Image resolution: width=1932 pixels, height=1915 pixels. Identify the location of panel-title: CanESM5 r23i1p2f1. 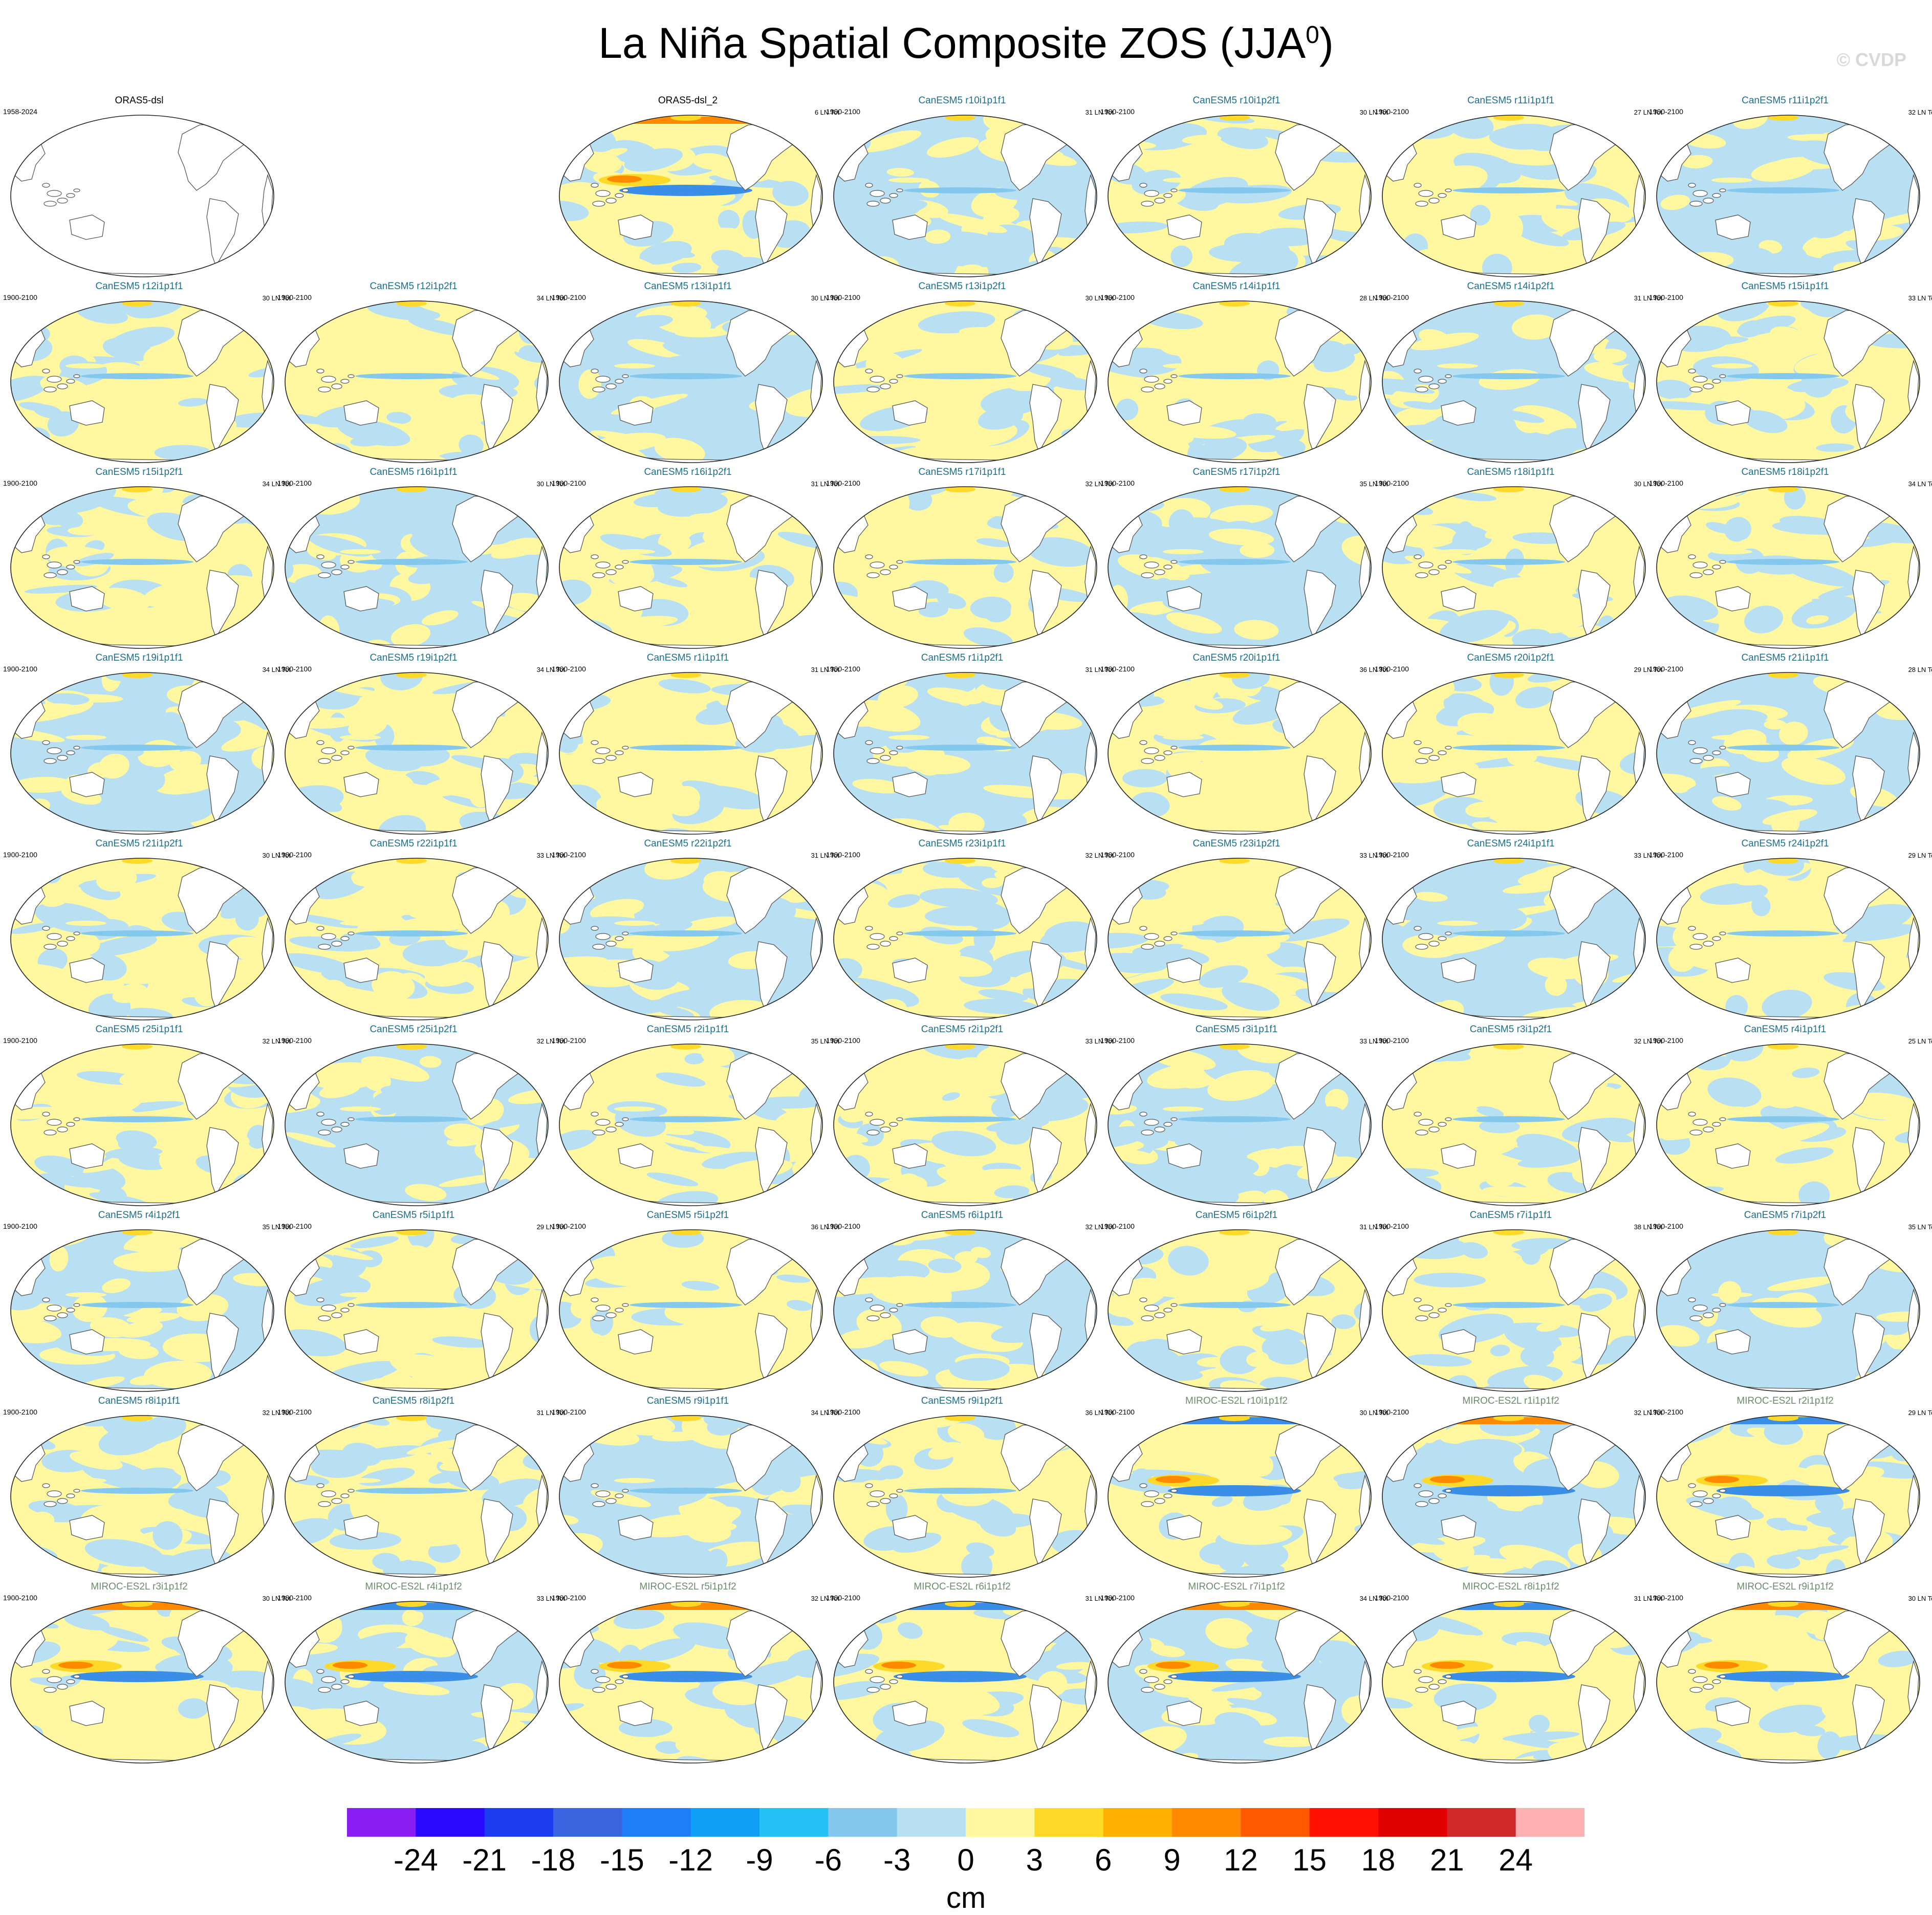
(1236, 844).